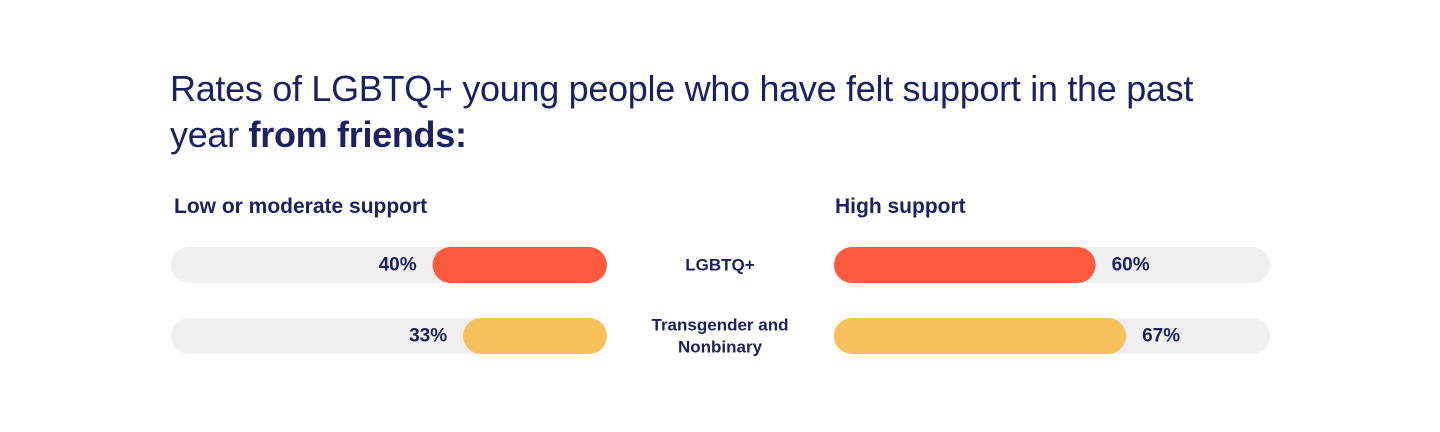 This screenshot has width=1440, height=432. Describe the element at coordinates (980, 336) in the screenshot. I see `bar-high-transgender-and-nonbinary` at that location.